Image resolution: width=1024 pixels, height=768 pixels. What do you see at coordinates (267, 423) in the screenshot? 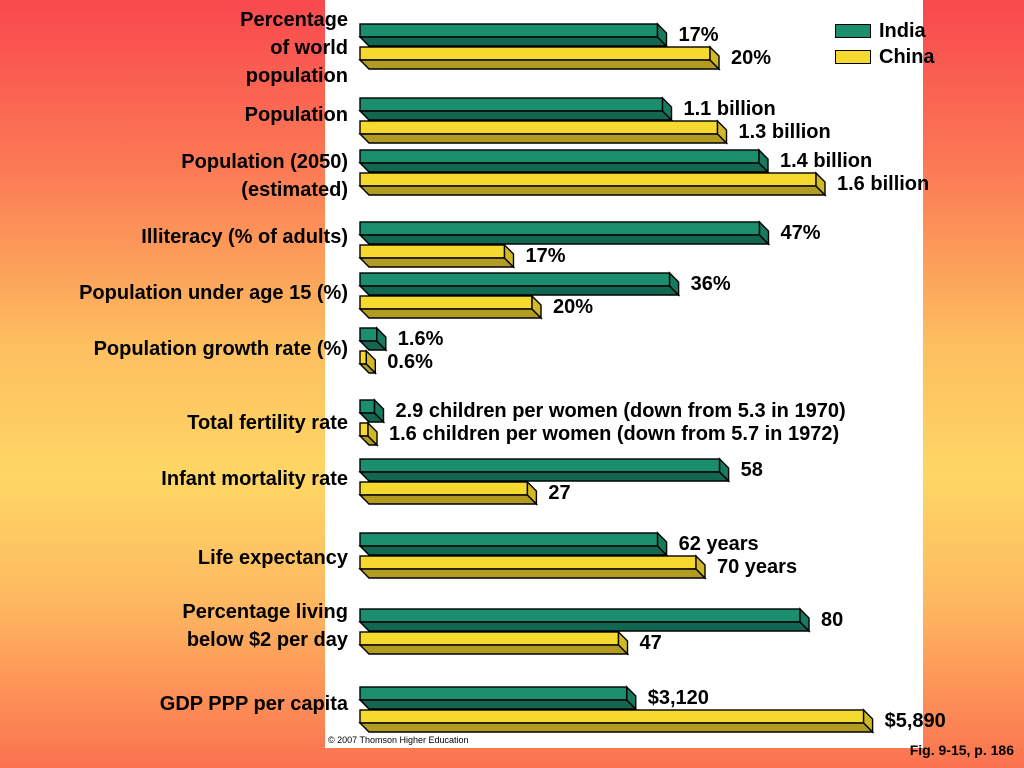
I see `category-label-6: Total fertility rate` at bounding box center [267, 423].